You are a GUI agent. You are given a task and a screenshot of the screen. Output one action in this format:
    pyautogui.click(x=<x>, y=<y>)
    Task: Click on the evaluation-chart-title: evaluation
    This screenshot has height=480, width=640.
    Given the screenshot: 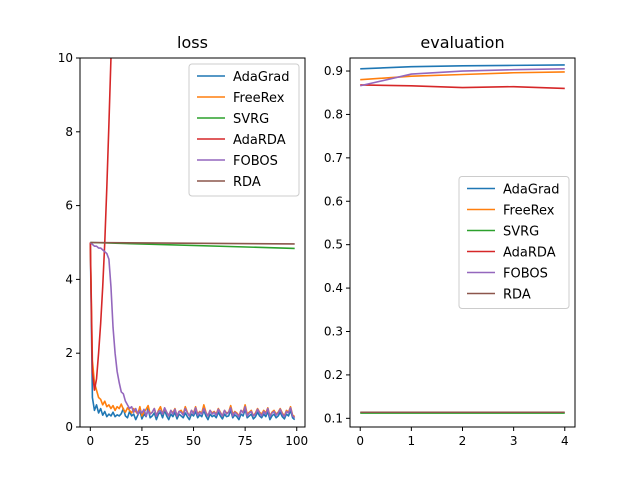 What is the action you would take?
    pyautogui.click(x=462, y=42)
    